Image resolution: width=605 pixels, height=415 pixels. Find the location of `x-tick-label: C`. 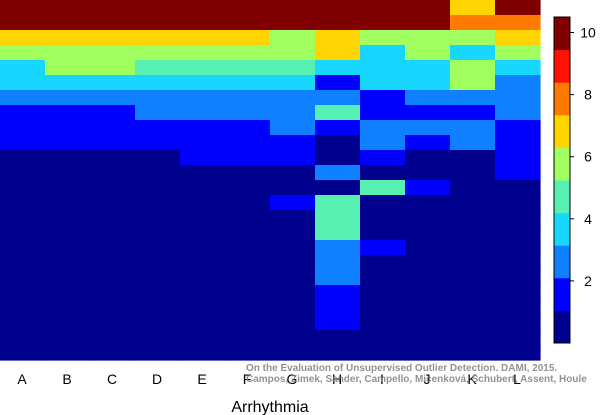

x-tick-label: C is located at coordinates (112, 379).